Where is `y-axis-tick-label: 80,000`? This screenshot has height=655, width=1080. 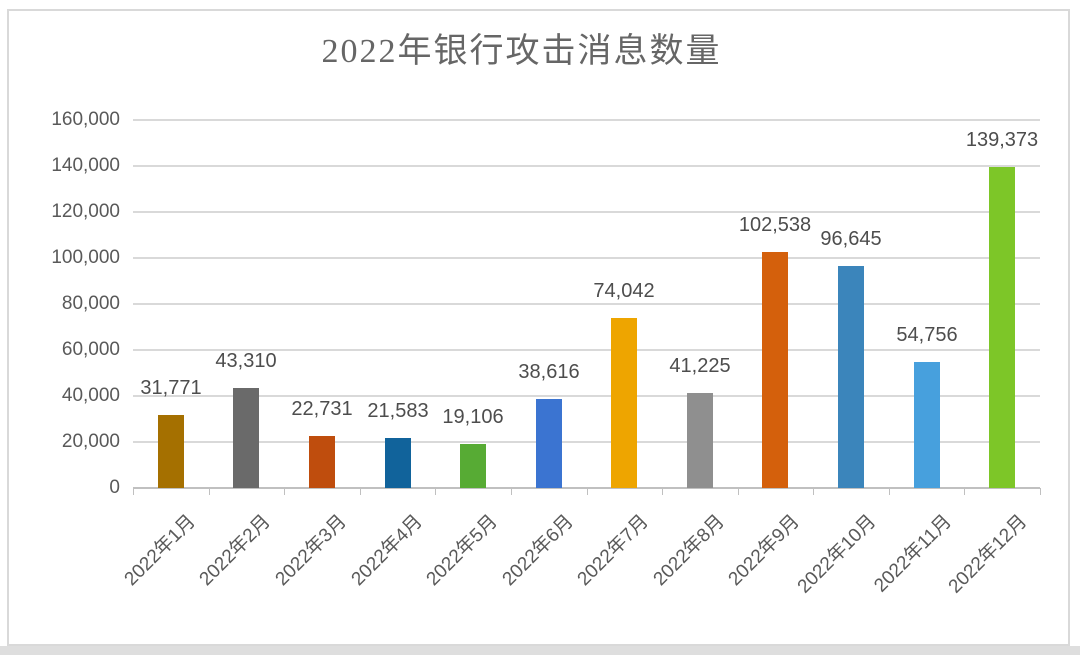 y-axis-tick-label: 80,000 is located at coordinates (90, 303).